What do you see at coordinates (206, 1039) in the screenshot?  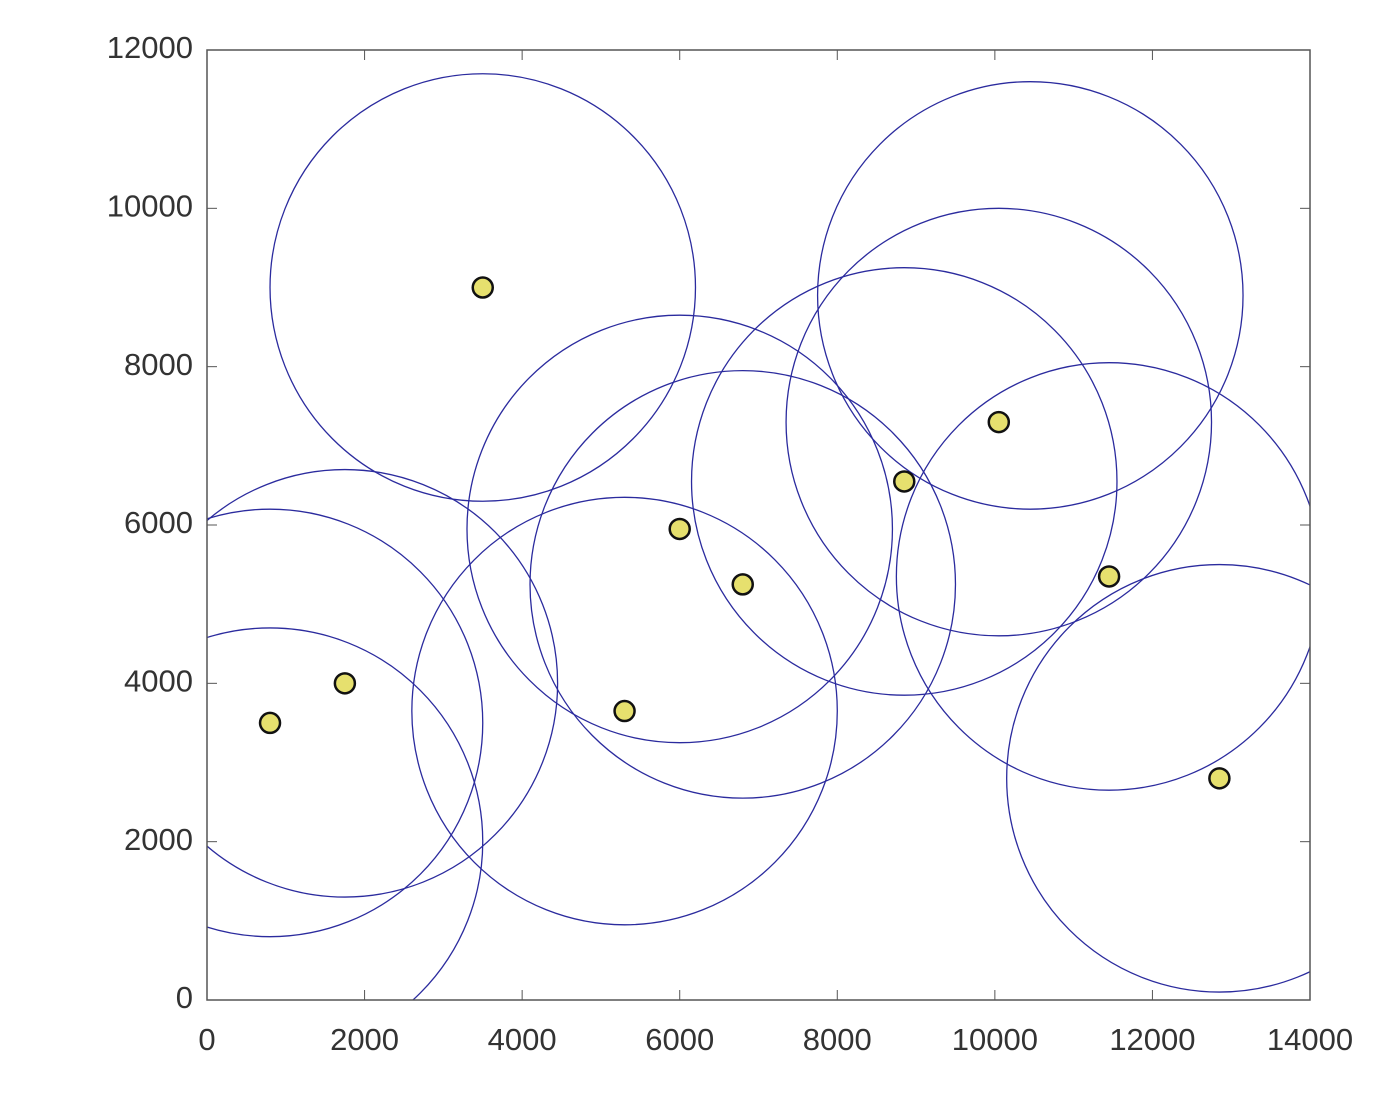 I see `x-tick-label: 0` at bounding box center [206, 1039].